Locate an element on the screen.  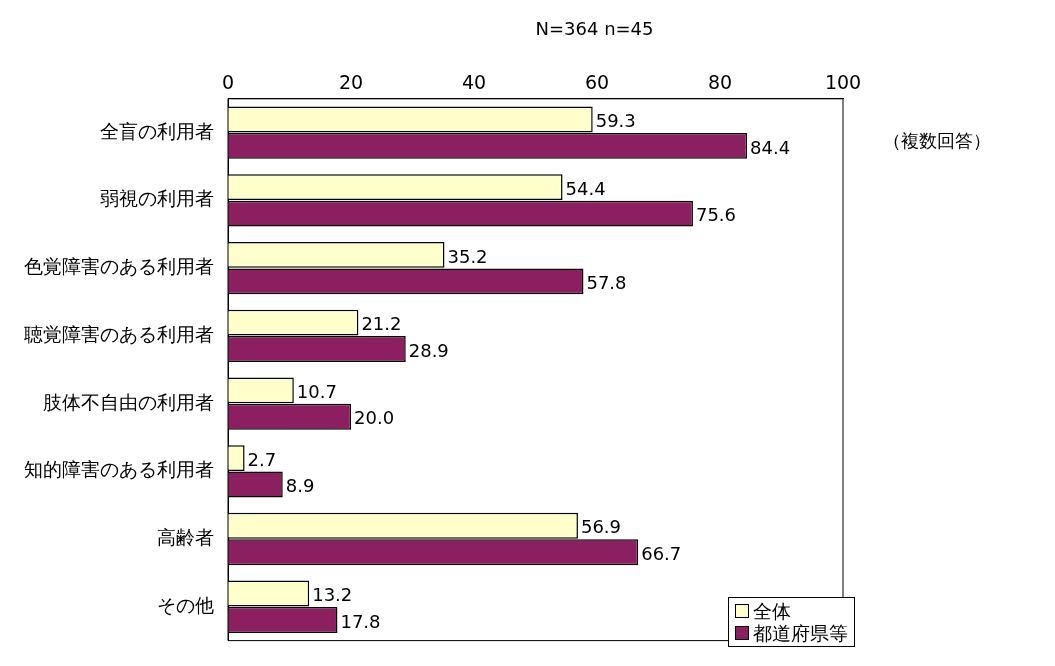
y-tick-label: 知的障害のある利用者 is located at coordinates (119, 469).